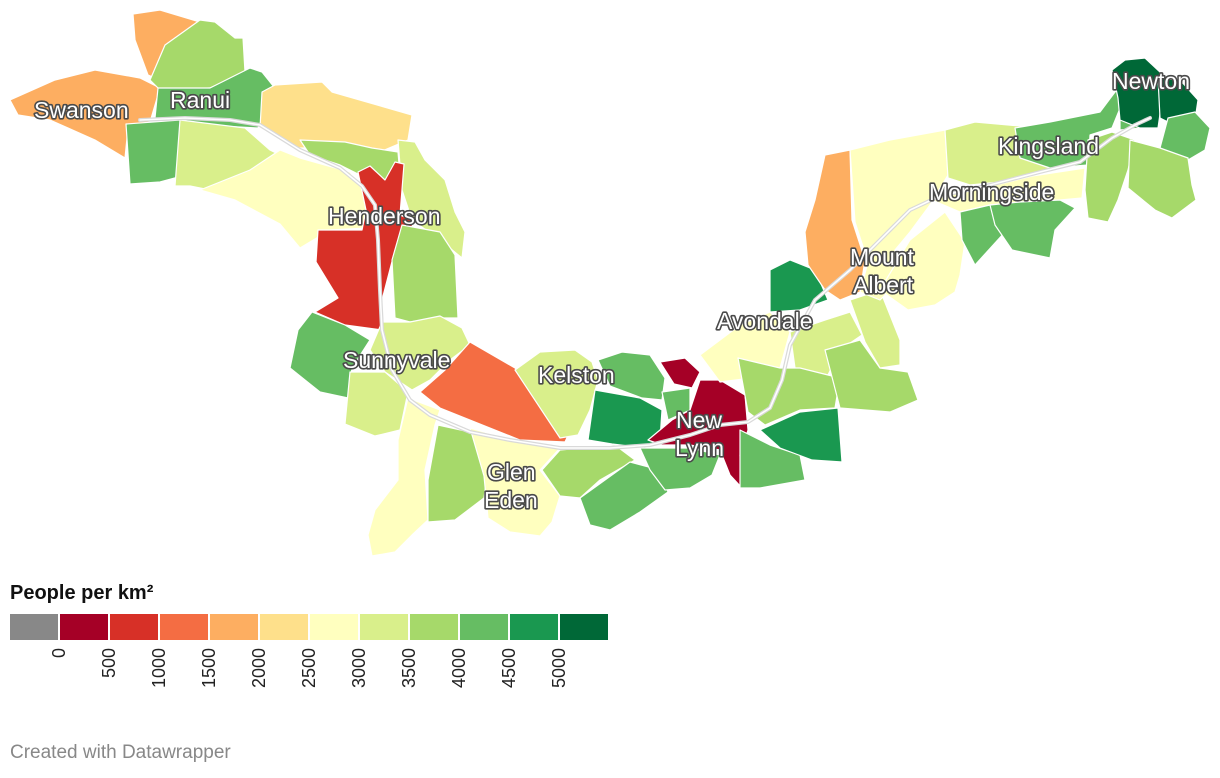 This screenshot has width=1220, height=778. Describe the element at coordinates (835, 225) in the screenshot. I see `region-mount-albert-west` at that location.